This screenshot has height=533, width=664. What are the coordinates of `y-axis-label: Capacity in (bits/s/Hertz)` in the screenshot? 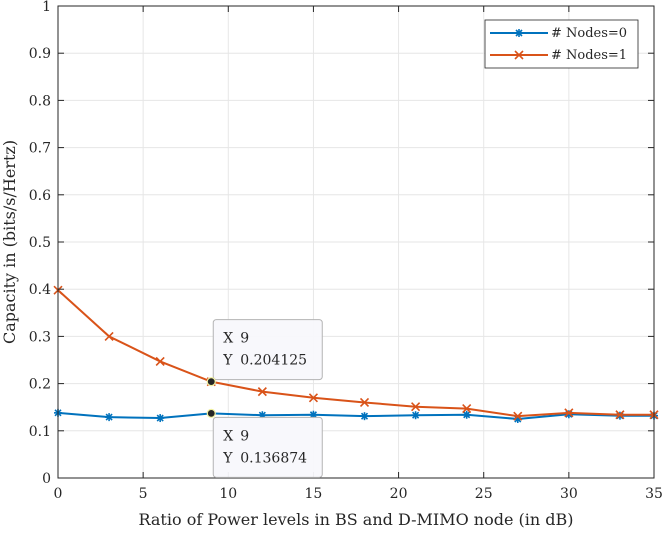 It's located at (9, 242).